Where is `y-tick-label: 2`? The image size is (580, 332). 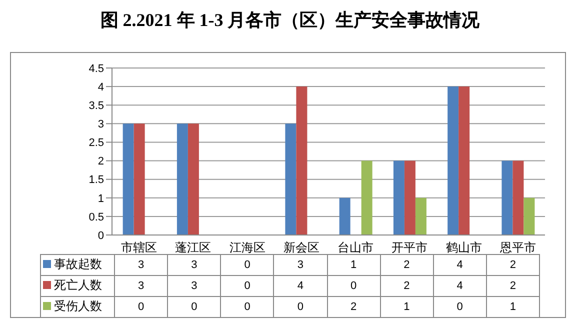 y-tick-label: 2 is located at coordinates (101, 162).